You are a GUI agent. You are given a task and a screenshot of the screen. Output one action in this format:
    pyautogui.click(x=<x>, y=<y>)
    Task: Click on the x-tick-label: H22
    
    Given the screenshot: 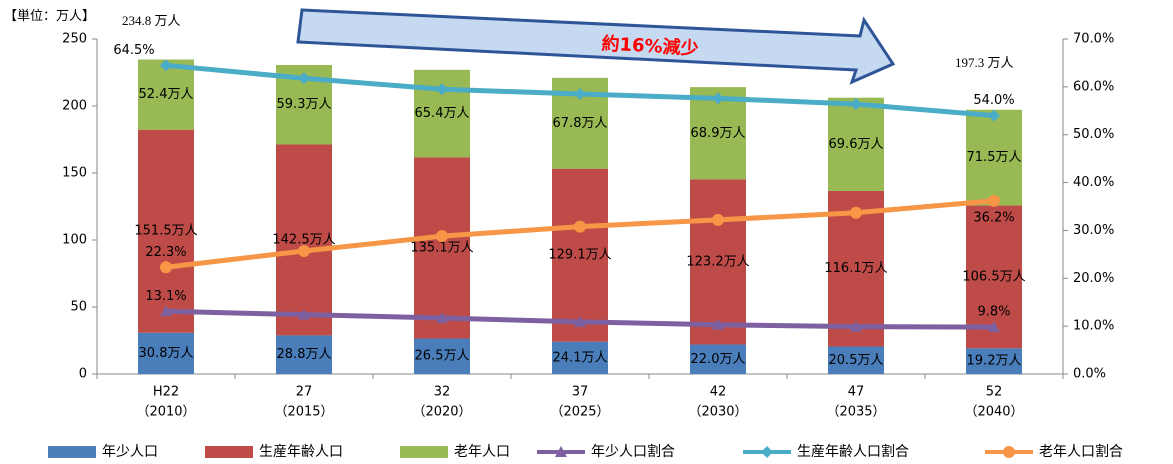 What is the action you would take?
    pyautogui.click(x=166, y=392)
    